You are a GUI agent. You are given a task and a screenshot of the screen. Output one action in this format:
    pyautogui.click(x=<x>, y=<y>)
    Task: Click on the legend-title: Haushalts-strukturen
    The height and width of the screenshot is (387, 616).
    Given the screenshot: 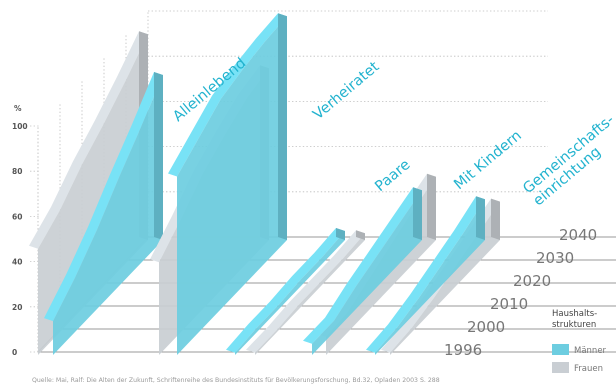 What is the action you would take?
    pyautogui.click(x=574, y=319)
    